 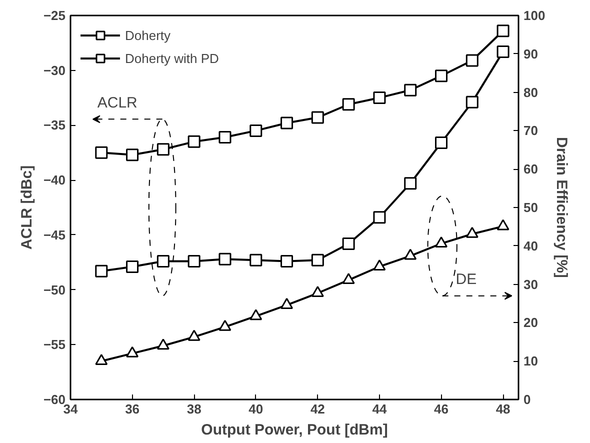 What do you see at coordinates (27, 207) in the screenshot?
I see `y-axis-title: ACLR [dBc]` at bounding box center [27, 207].